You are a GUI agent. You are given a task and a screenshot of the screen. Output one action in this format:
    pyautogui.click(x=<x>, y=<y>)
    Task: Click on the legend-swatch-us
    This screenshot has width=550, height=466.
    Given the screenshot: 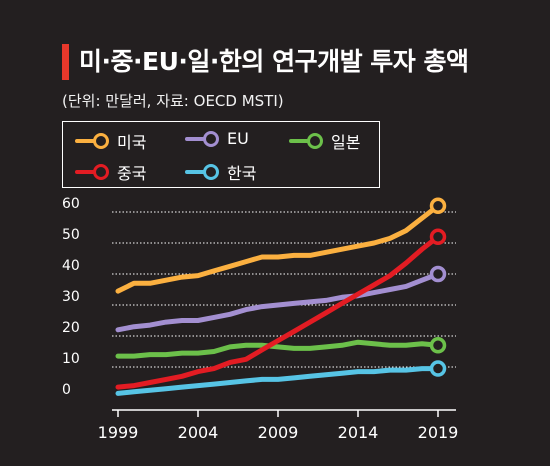 What is the action you would take?
    pyautogui.click(x=92, y=141)
    